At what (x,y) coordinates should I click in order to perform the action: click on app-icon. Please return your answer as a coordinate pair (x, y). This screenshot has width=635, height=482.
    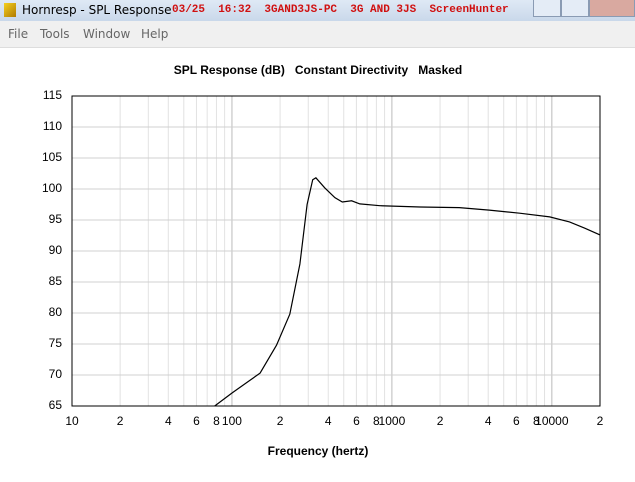
    Looking at the image, I should click on (10, 10).